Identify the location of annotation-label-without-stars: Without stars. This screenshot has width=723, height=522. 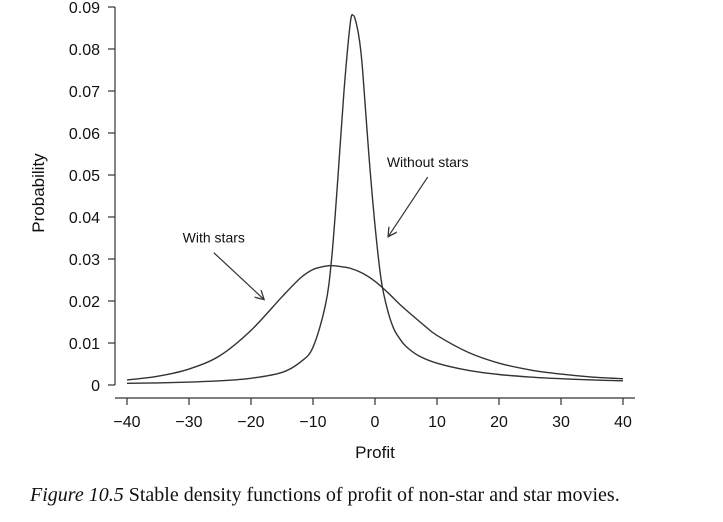
(428, 162).